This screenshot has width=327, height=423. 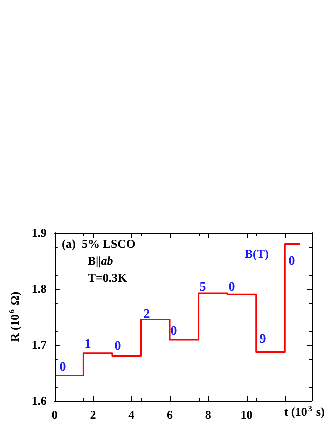 What do you see at coordinates (99, 244) in the screenshot?
I see `annotation: (a) 5% LSCO` at bounding box center [99, 244].